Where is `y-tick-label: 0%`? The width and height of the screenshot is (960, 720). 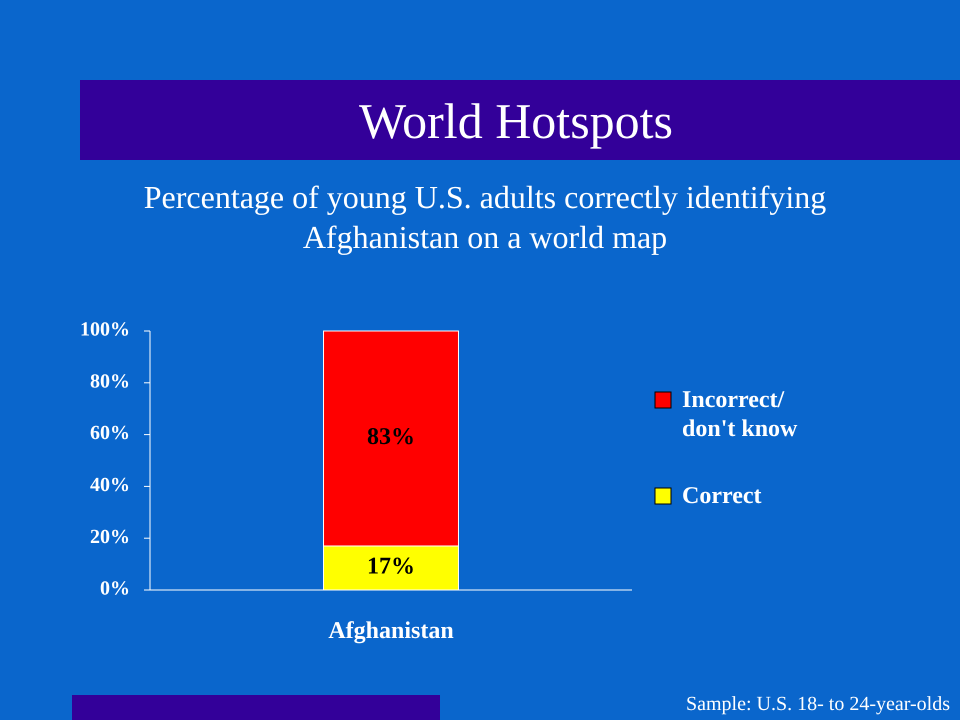 y-tick-label: 0% is located at coordinates (115, 589).